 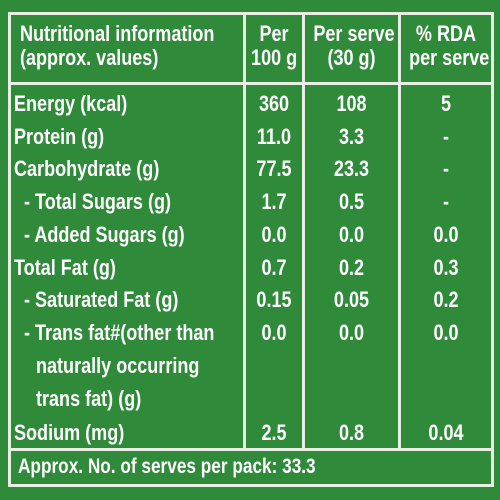 I want to click on row-label-energy: Energy (kcal), so click(x=71, y=103).